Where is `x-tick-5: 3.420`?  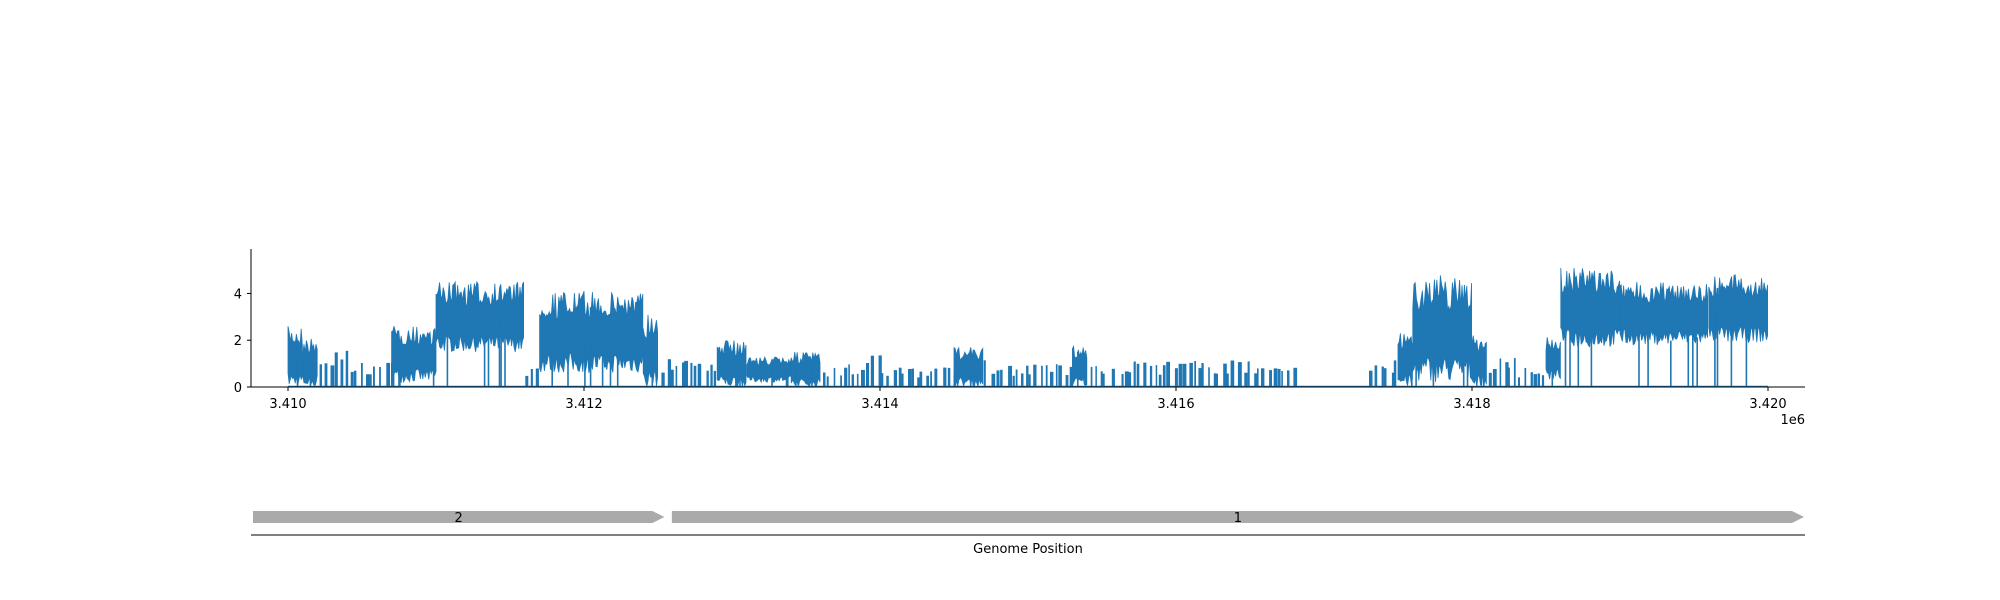 x-tick-5: 3.420 is located at coordinates (1768, 399).